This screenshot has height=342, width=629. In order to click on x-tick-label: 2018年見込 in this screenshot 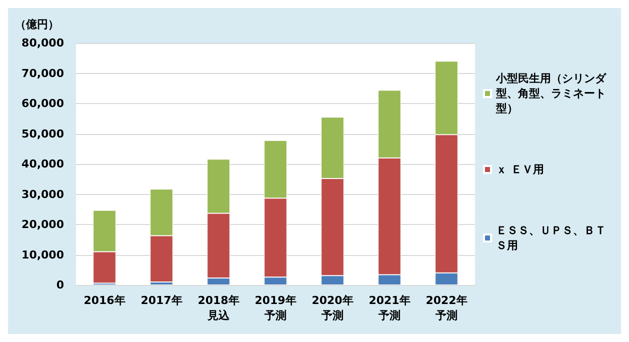, I will do `click(219, 308)`.